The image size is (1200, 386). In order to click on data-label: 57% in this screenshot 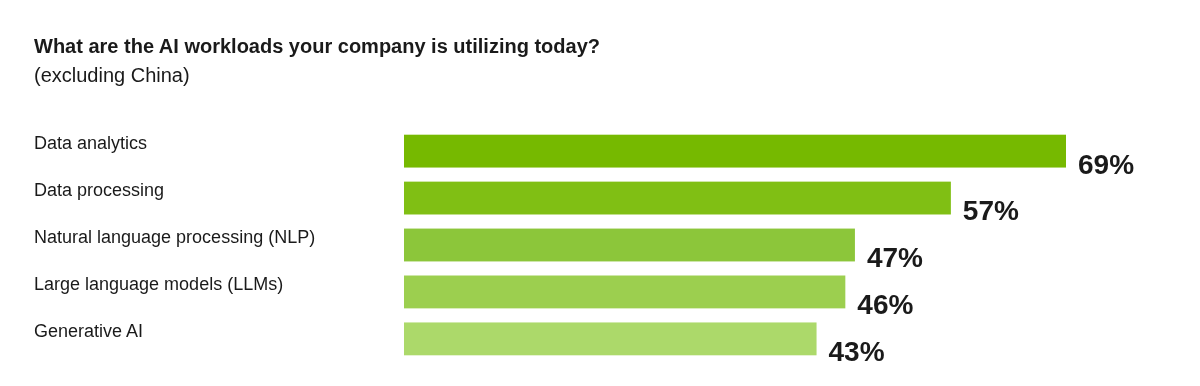, I will do `click(991, 211)`.